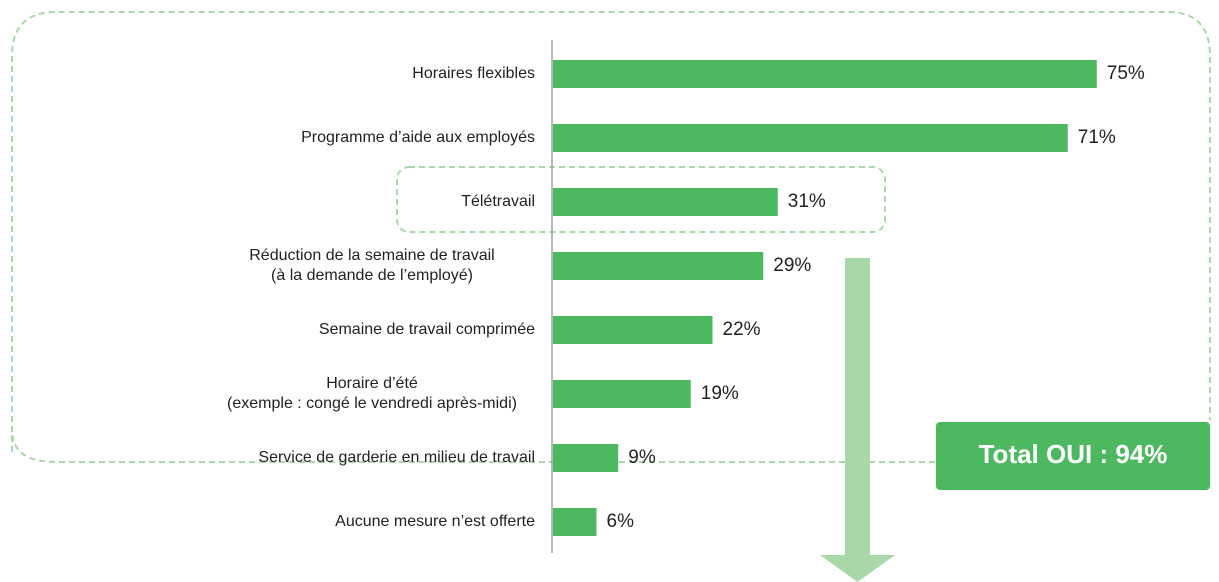 This screenshot has width=1219, height=582. I want to click on value-label: 22%, so click(742, 329).